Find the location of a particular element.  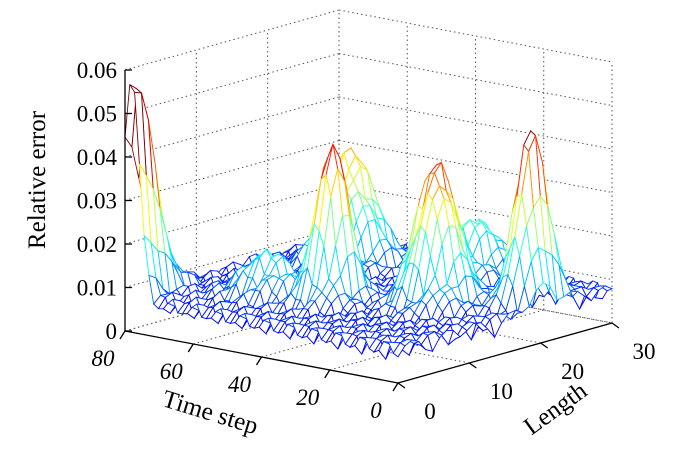

y-tick-label: 20 is located at coordinates (572, 371).